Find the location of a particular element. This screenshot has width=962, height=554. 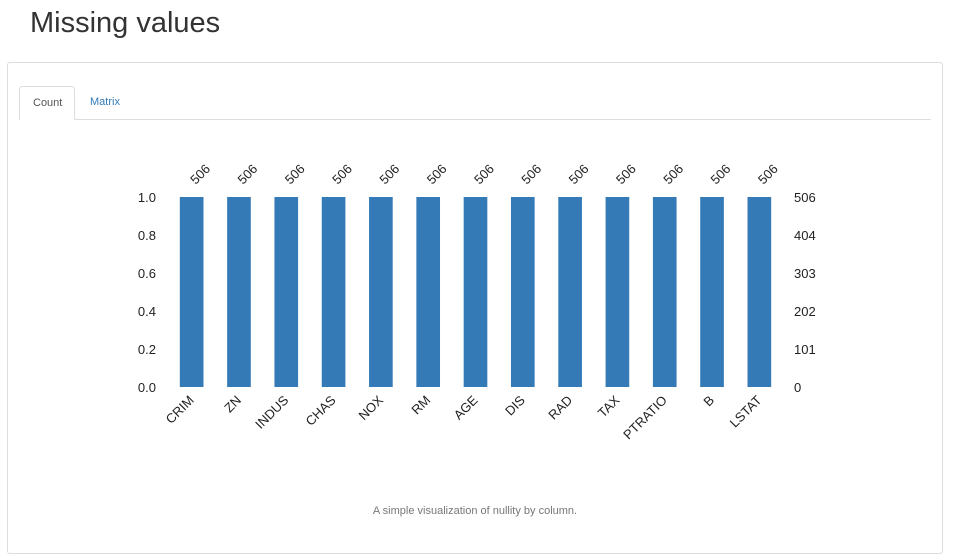

y2-tick-label: 101 is located at coordinates (805, 349).